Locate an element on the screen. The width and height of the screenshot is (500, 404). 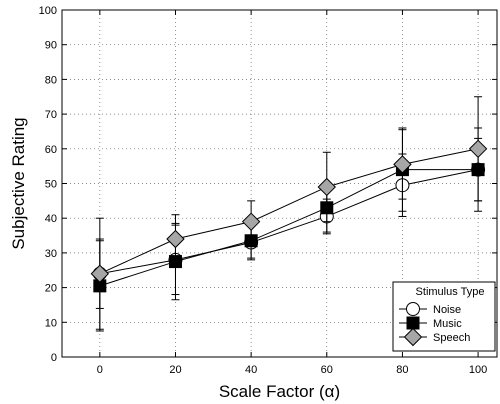
legend-marker-music is located at coordinates (413, 323).